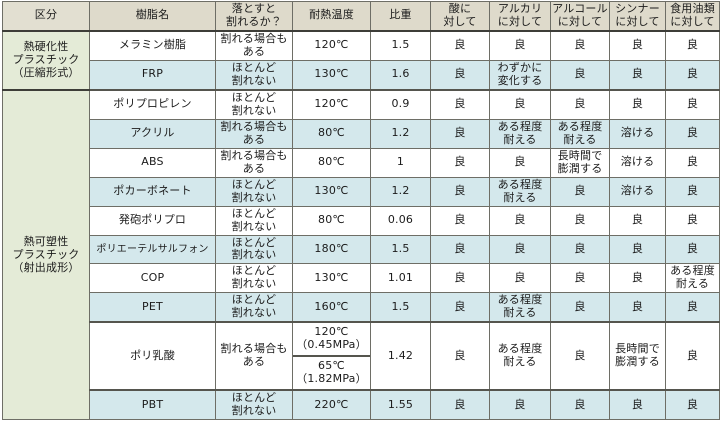 The width and height of the screenshot is (720, 422). I want to click on alcohol-line2: 耐える, so click(580, 139).